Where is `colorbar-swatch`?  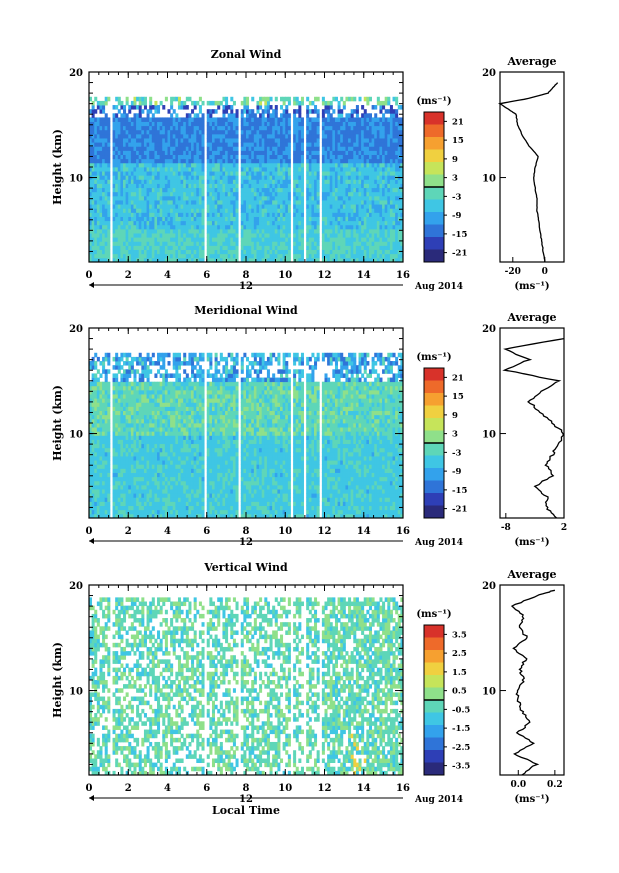 colorbar-swatch is located at coordinates (434, 213).